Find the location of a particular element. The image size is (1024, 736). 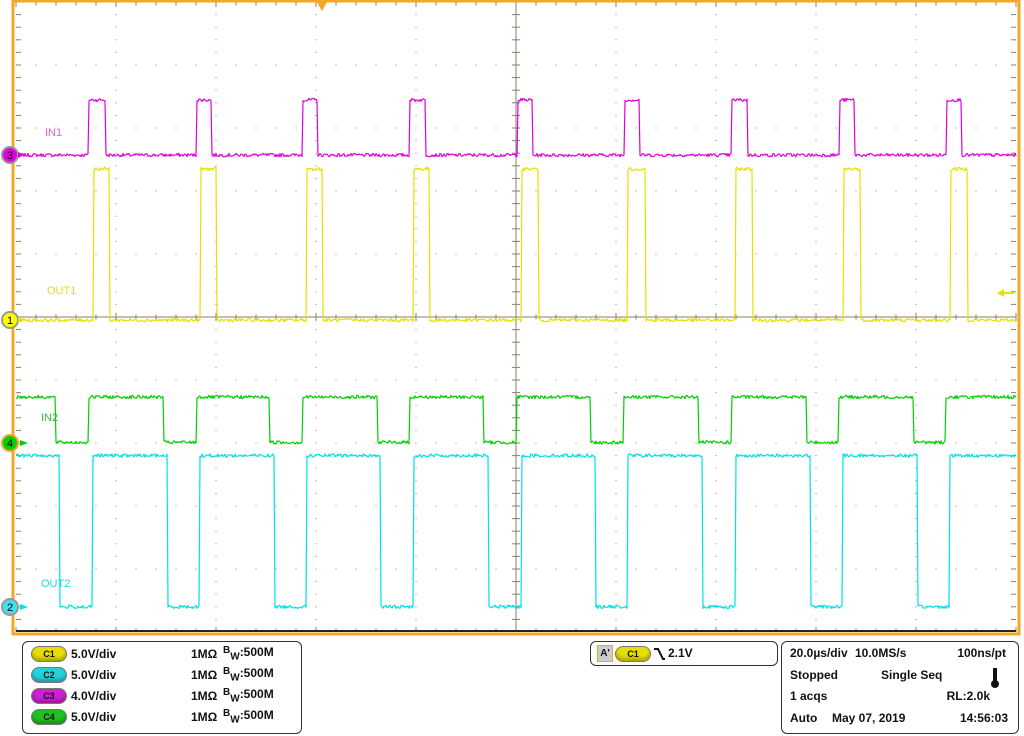

trigger-position-marker is located at coordinates (322, 6).